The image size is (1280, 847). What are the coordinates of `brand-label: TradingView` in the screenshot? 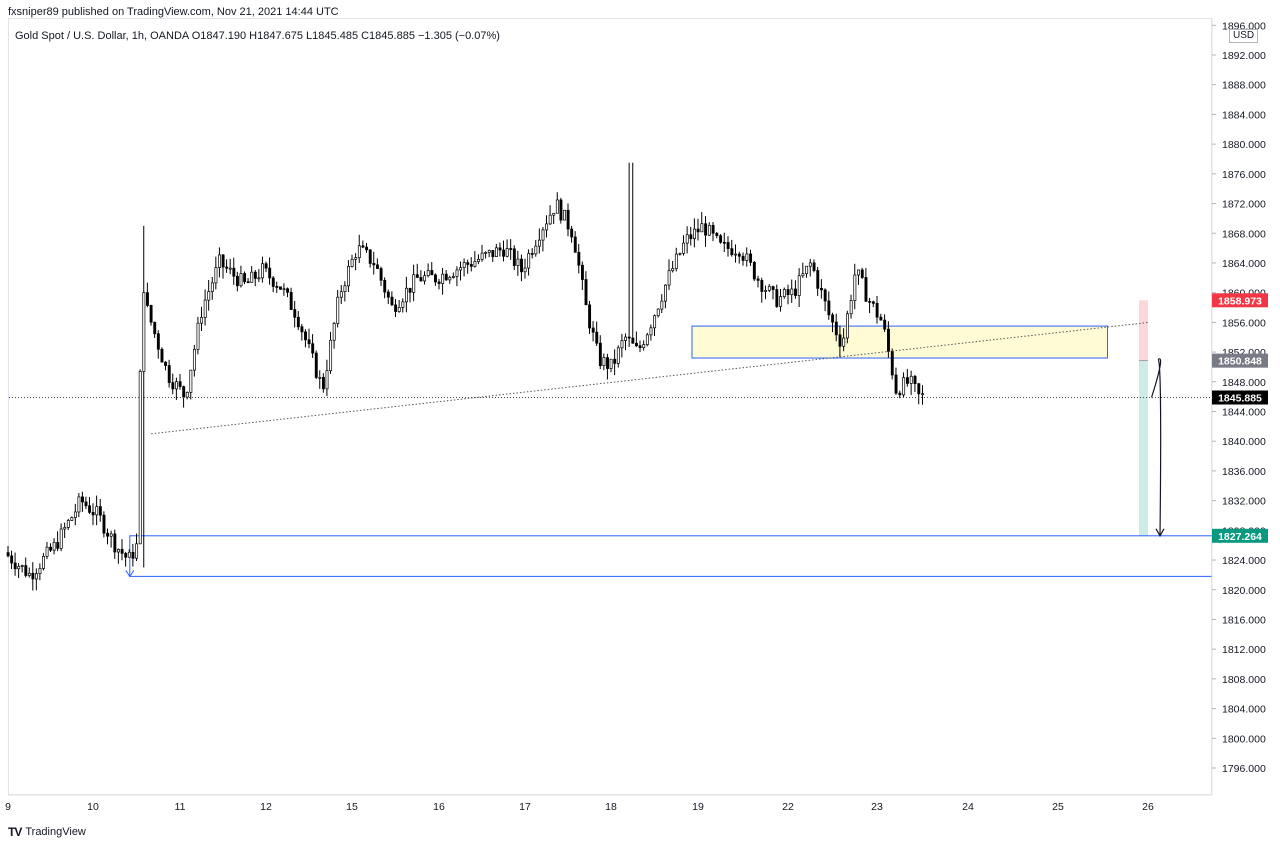 It's located at (55, 832).